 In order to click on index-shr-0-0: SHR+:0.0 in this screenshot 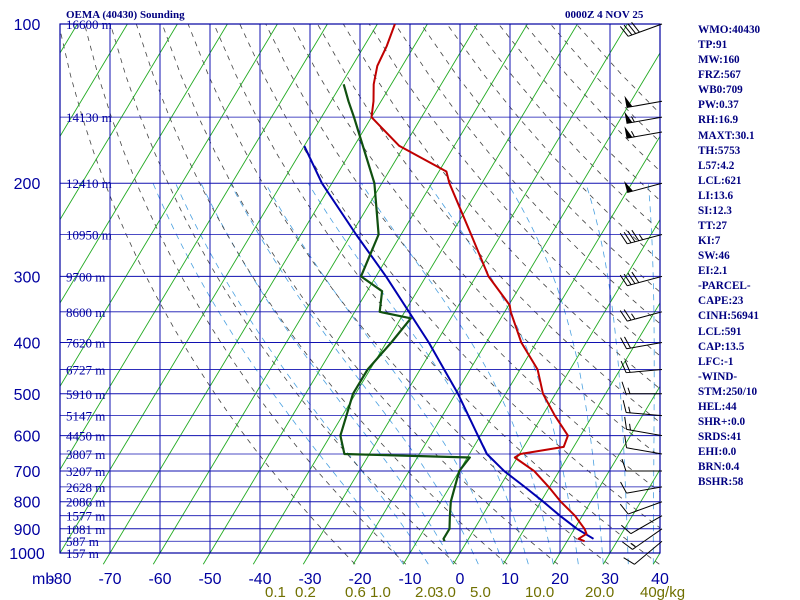, I will do `click(722, 422)`.